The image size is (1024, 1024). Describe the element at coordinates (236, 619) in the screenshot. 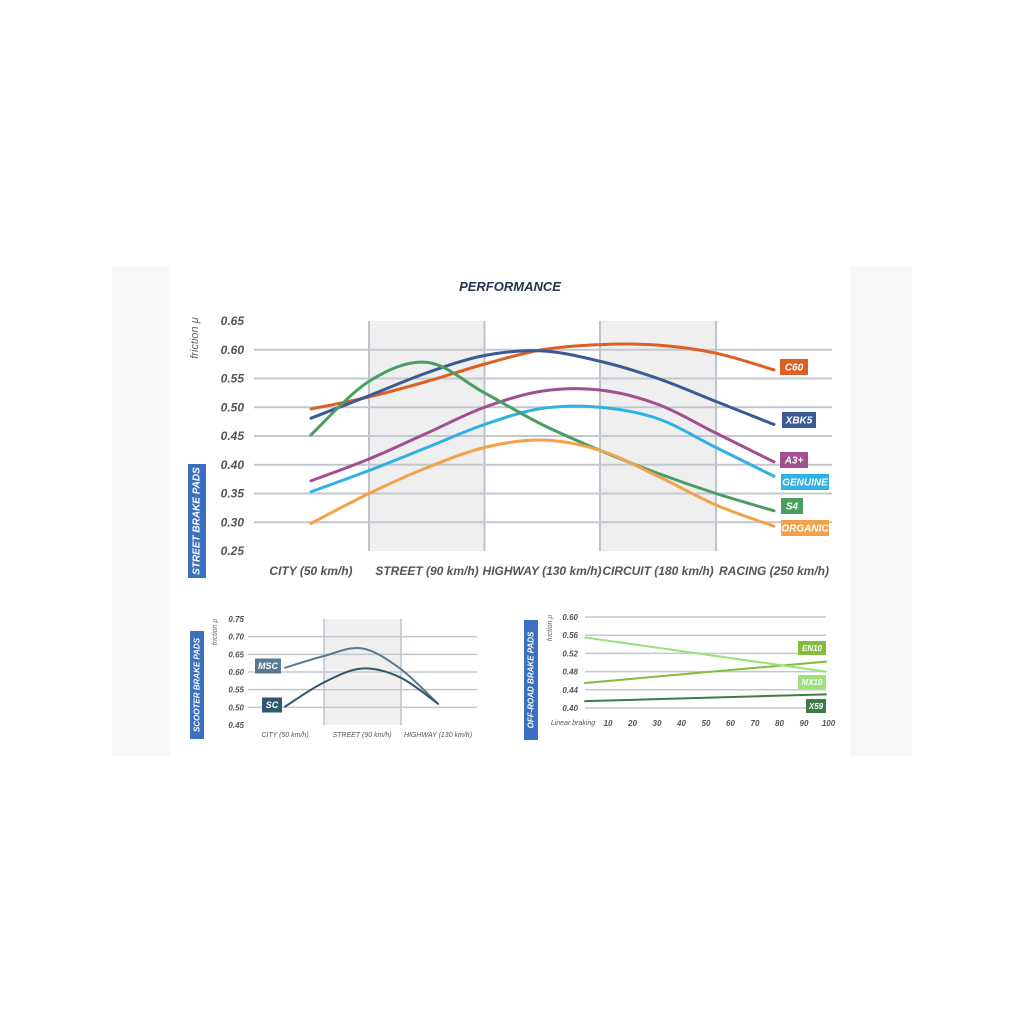

I see `y-tick-label: 0.75` at that location.